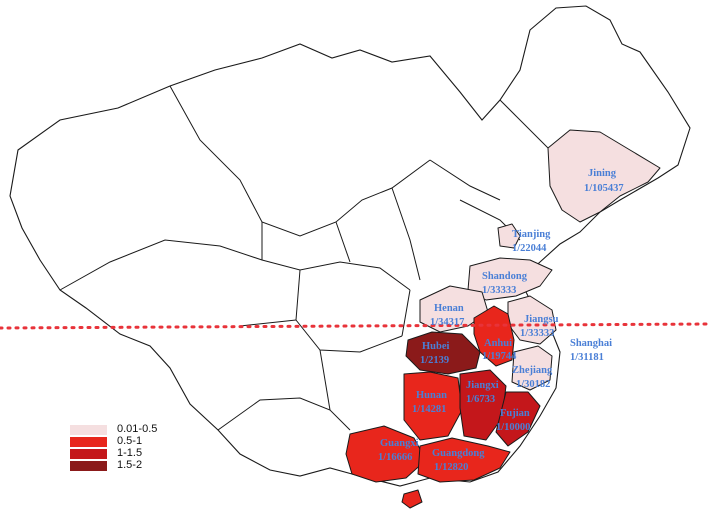  I want to click on label-fujian: Fujian 1/10000, so click(513, 420).